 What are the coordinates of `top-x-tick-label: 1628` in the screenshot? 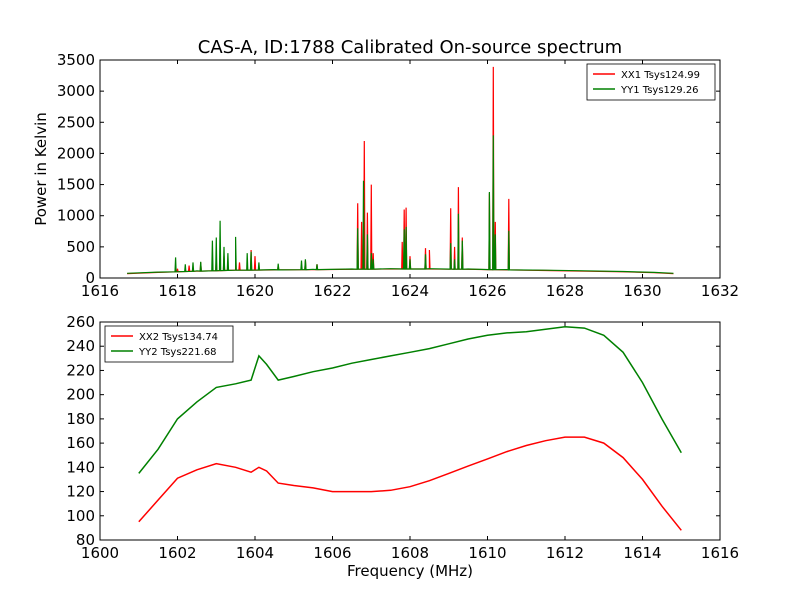 It's located at (565, 291).